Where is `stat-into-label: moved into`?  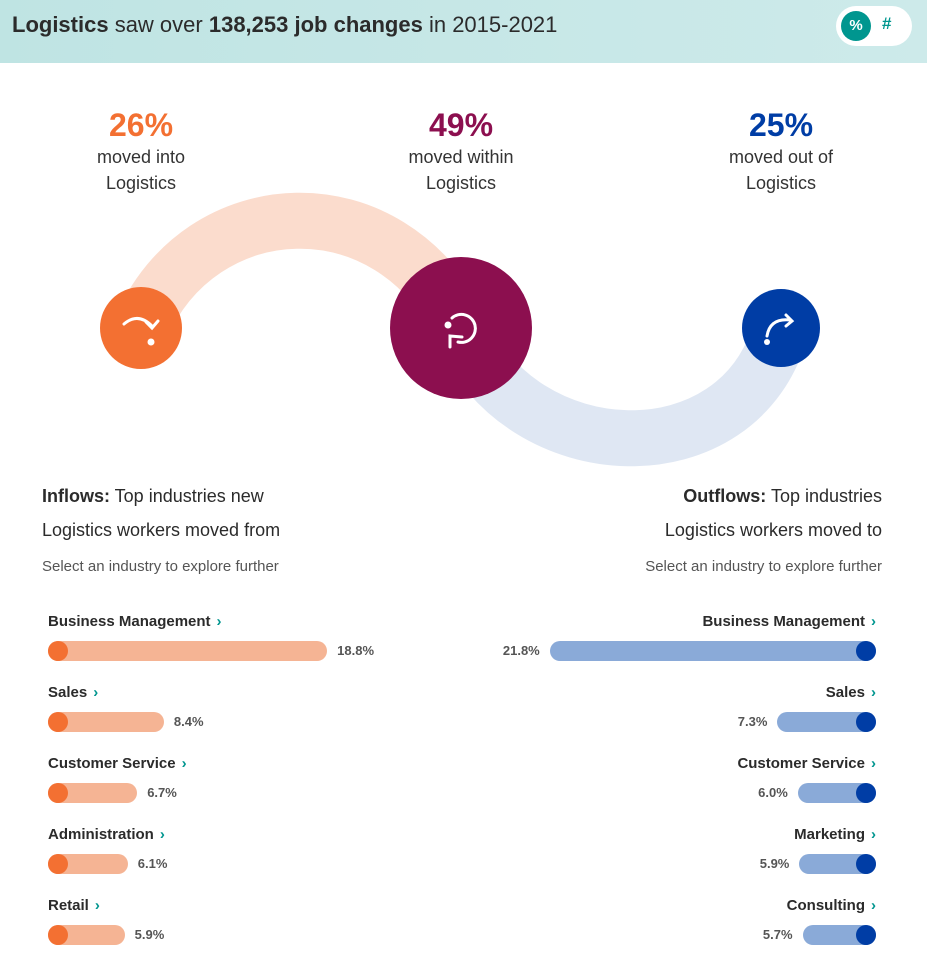 stat-into-label: moved into is located at coordinates (141, 157).